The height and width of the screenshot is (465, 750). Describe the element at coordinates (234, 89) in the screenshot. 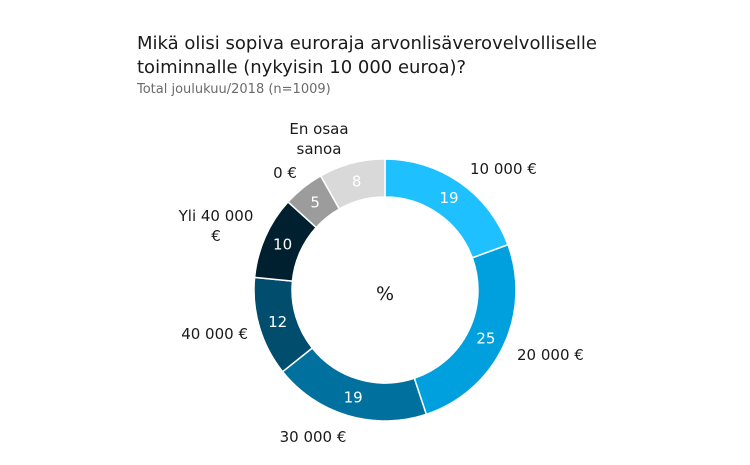

I see `chart-subtitle: Total joulukuu/2018 (n=1009)` at that location.